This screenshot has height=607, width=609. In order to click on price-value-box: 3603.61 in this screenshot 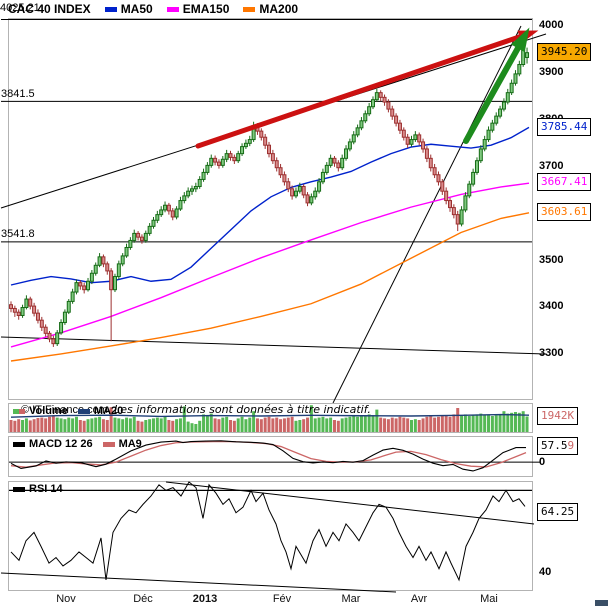, I will do `click(564, 211)`.